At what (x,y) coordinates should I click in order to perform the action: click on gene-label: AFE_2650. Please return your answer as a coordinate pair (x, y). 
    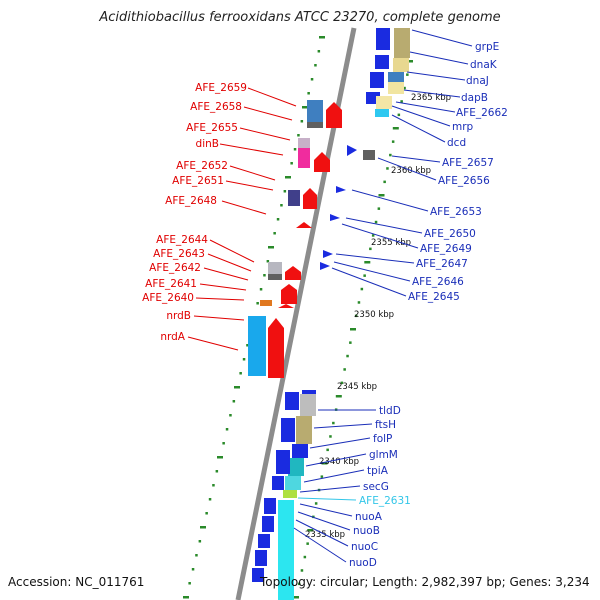
    Looking at the image, I should click on (450, 234).